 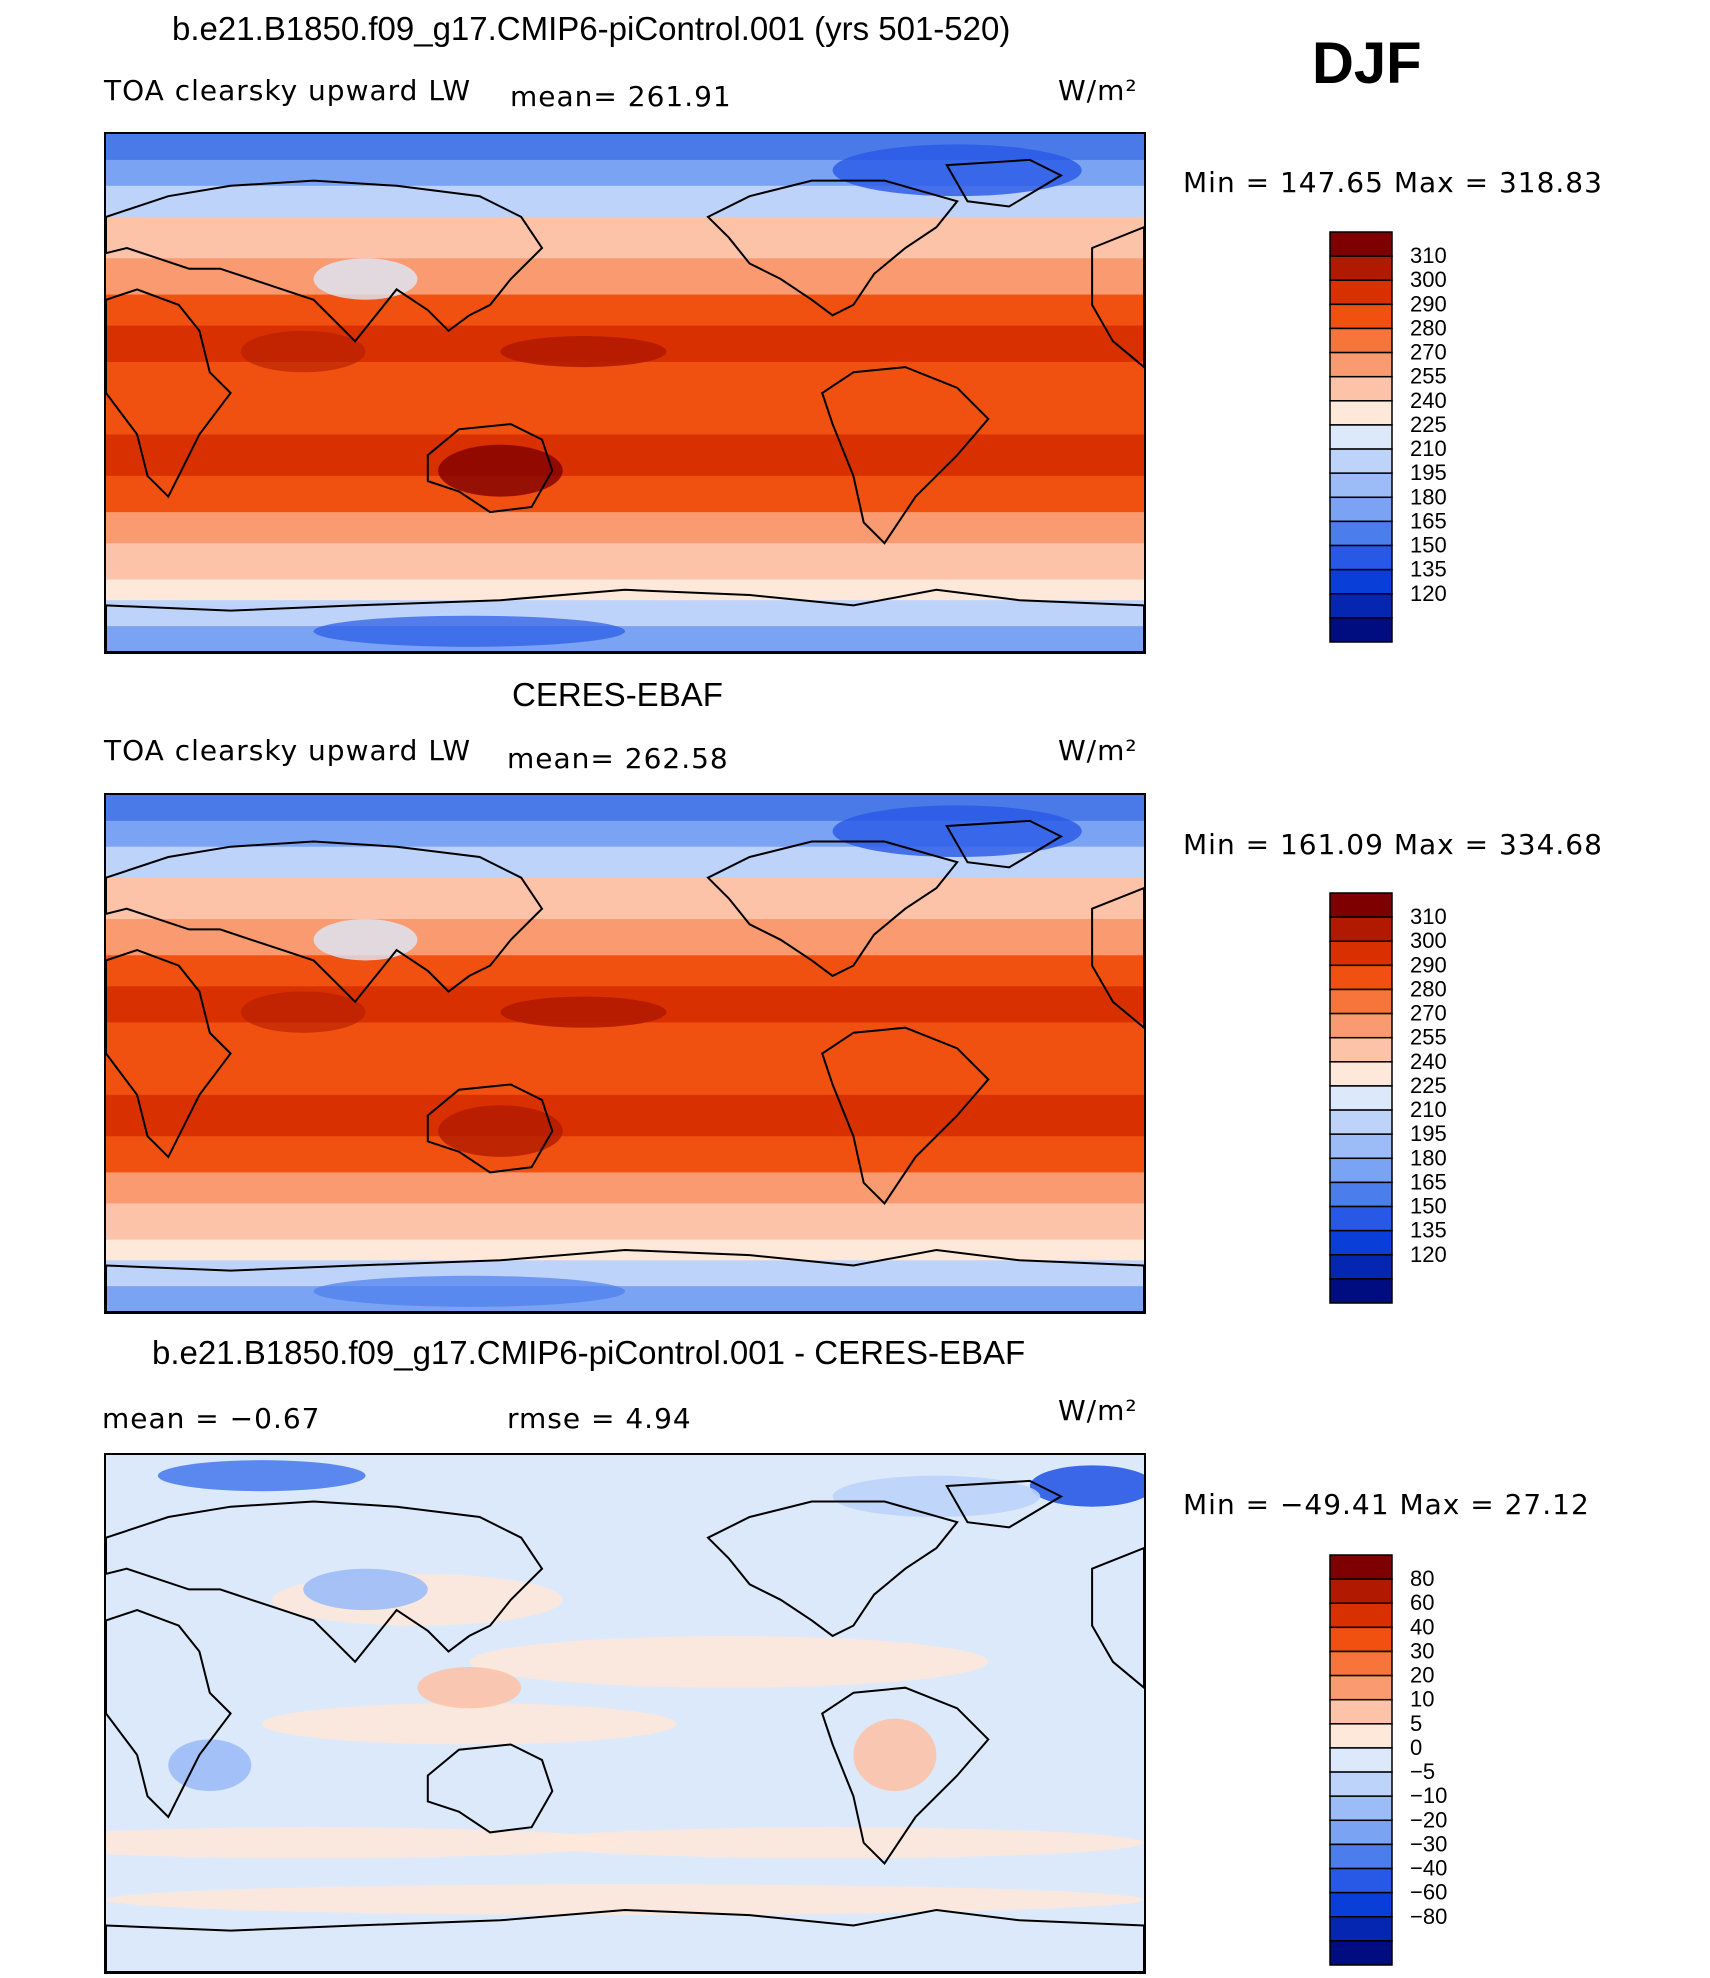 I want to click on panel-3-colorbar-tick-label: 5, so click(x=1416, y=1723).